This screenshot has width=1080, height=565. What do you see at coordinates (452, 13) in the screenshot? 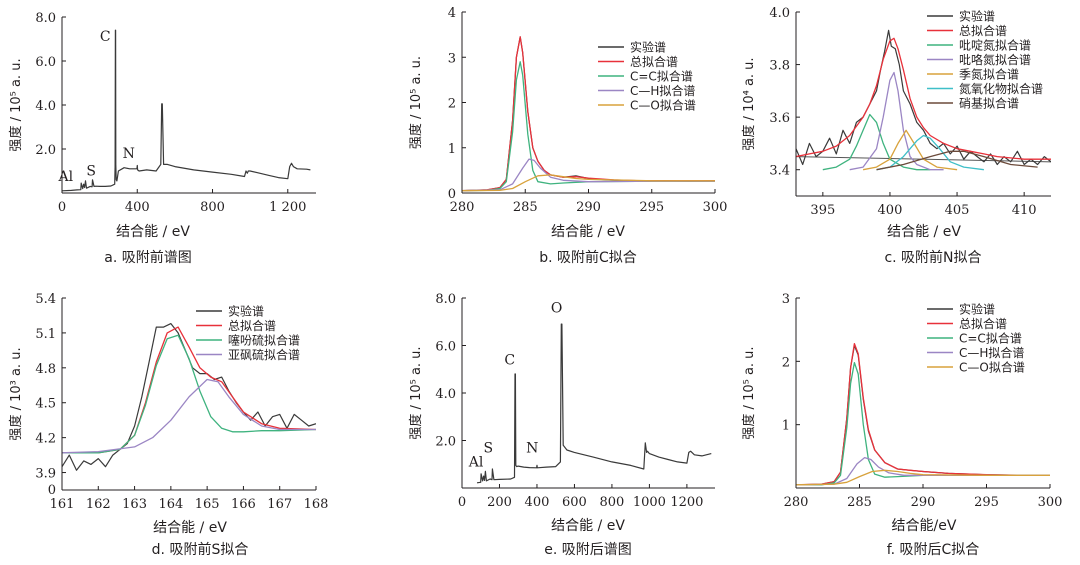
I see `y-tick-label: 4` at bounding box center [452, 13].